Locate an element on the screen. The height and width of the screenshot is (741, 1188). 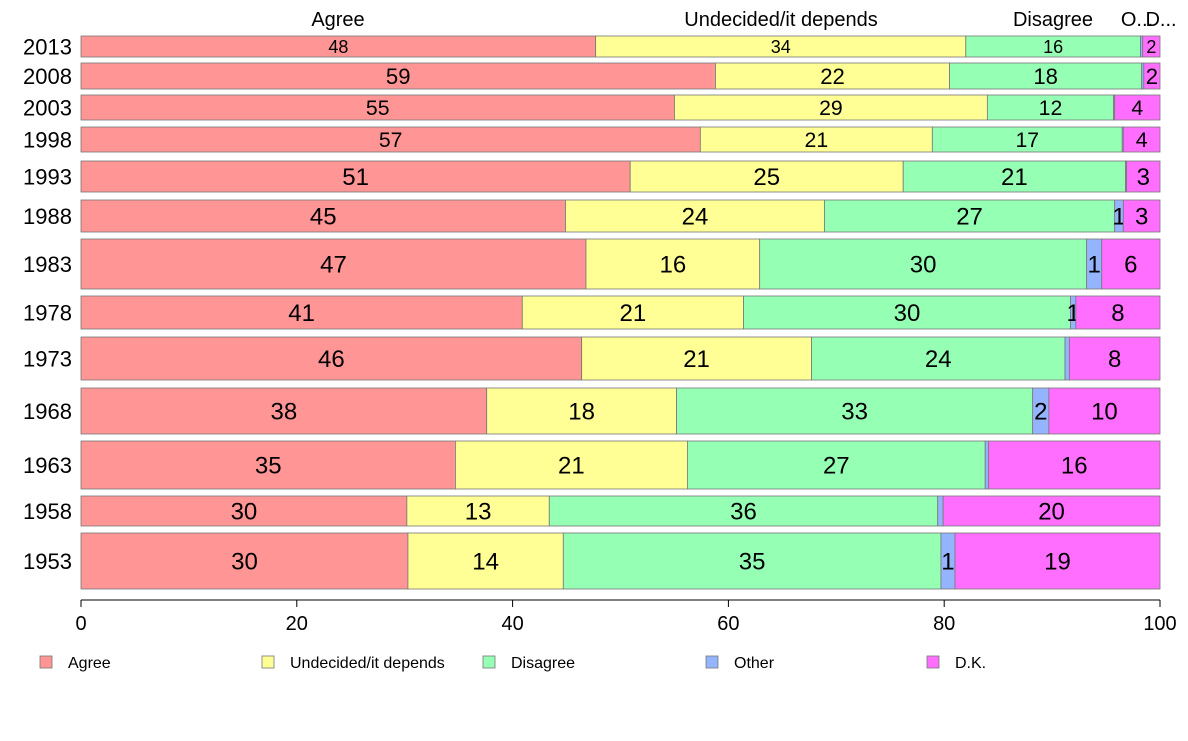
data-label: 41 is located at coordinates (301, 313).